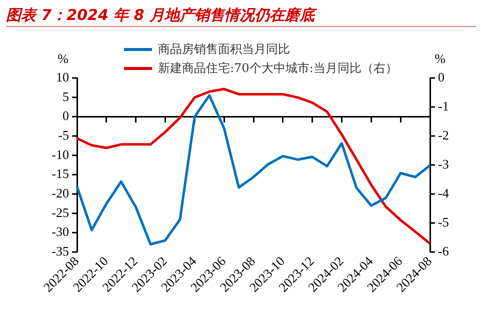  What do you see at coordinates (60, 232) in the screenshot?
I see `y-tick-label: -30` at bounding box center [60, 232].